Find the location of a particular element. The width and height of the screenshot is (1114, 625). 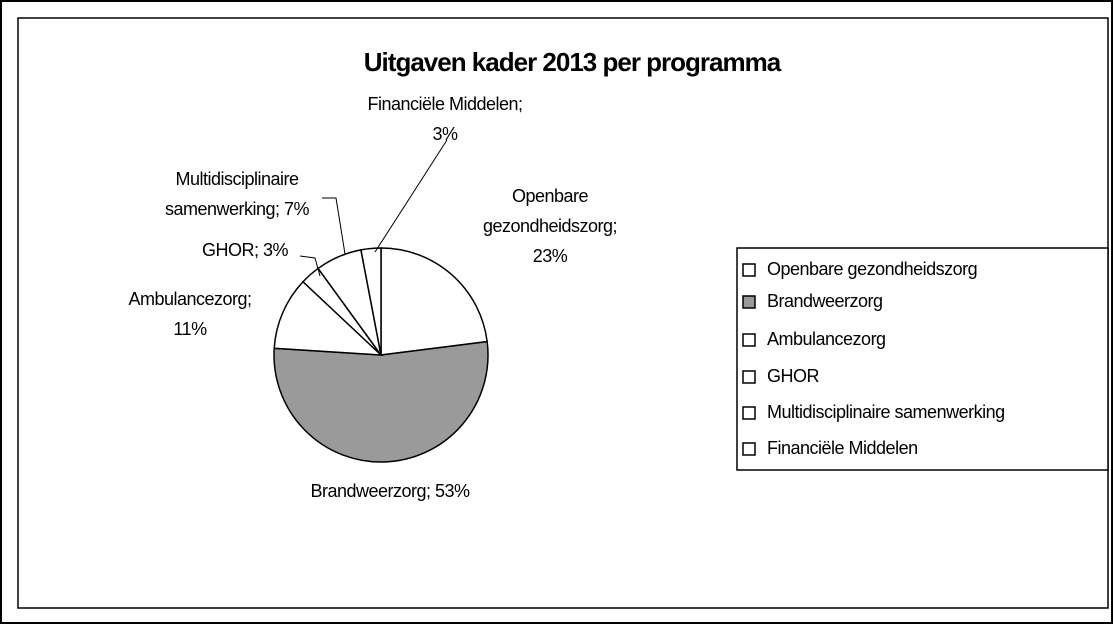

data-label-line: gezondheidszorg; is located at coordinates (550, 226).